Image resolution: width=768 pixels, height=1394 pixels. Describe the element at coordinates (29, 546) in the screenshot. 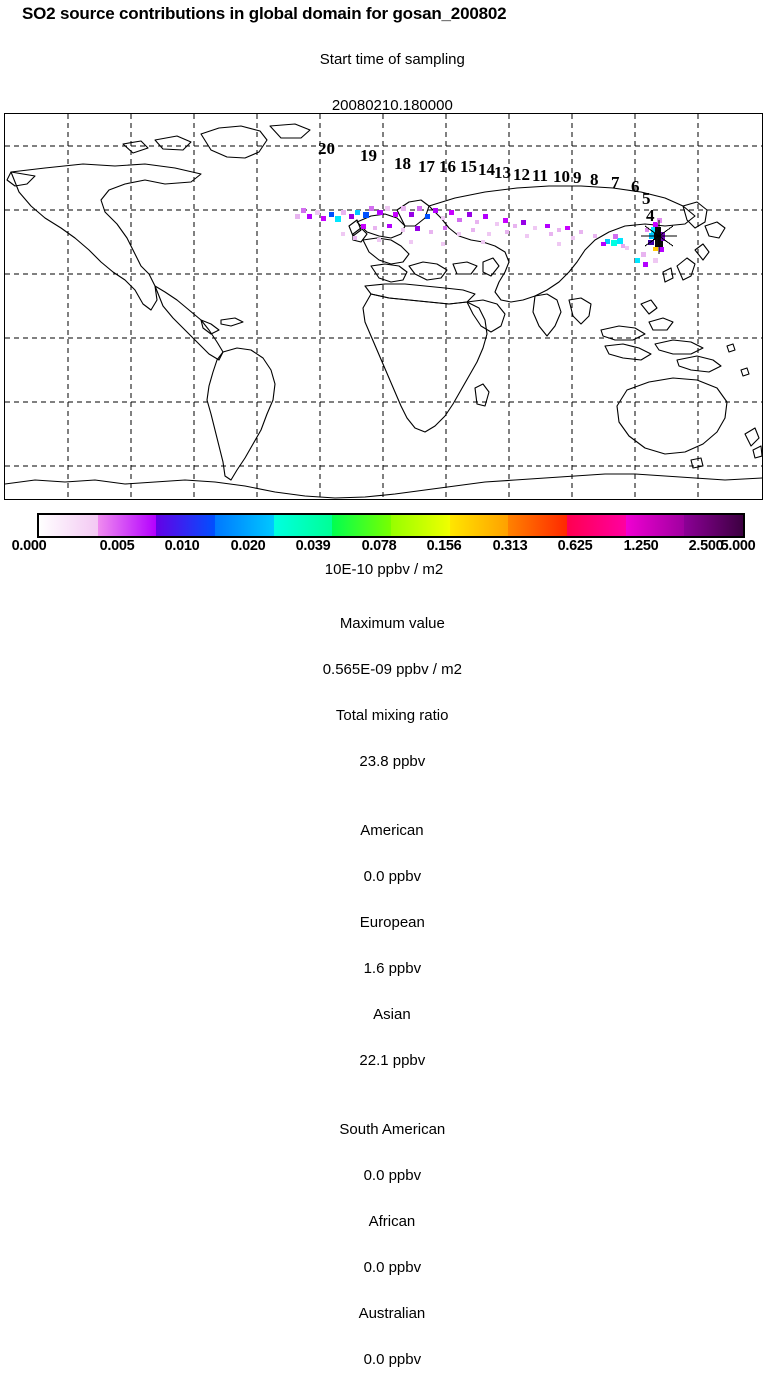

I see `colorbar-tick-0: 0.000` at that location.